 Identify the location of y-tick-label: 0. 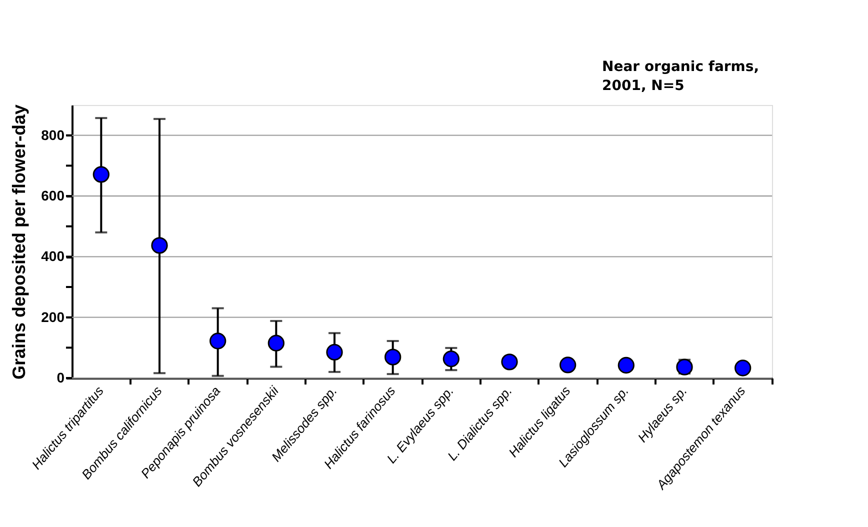
(60, 378).